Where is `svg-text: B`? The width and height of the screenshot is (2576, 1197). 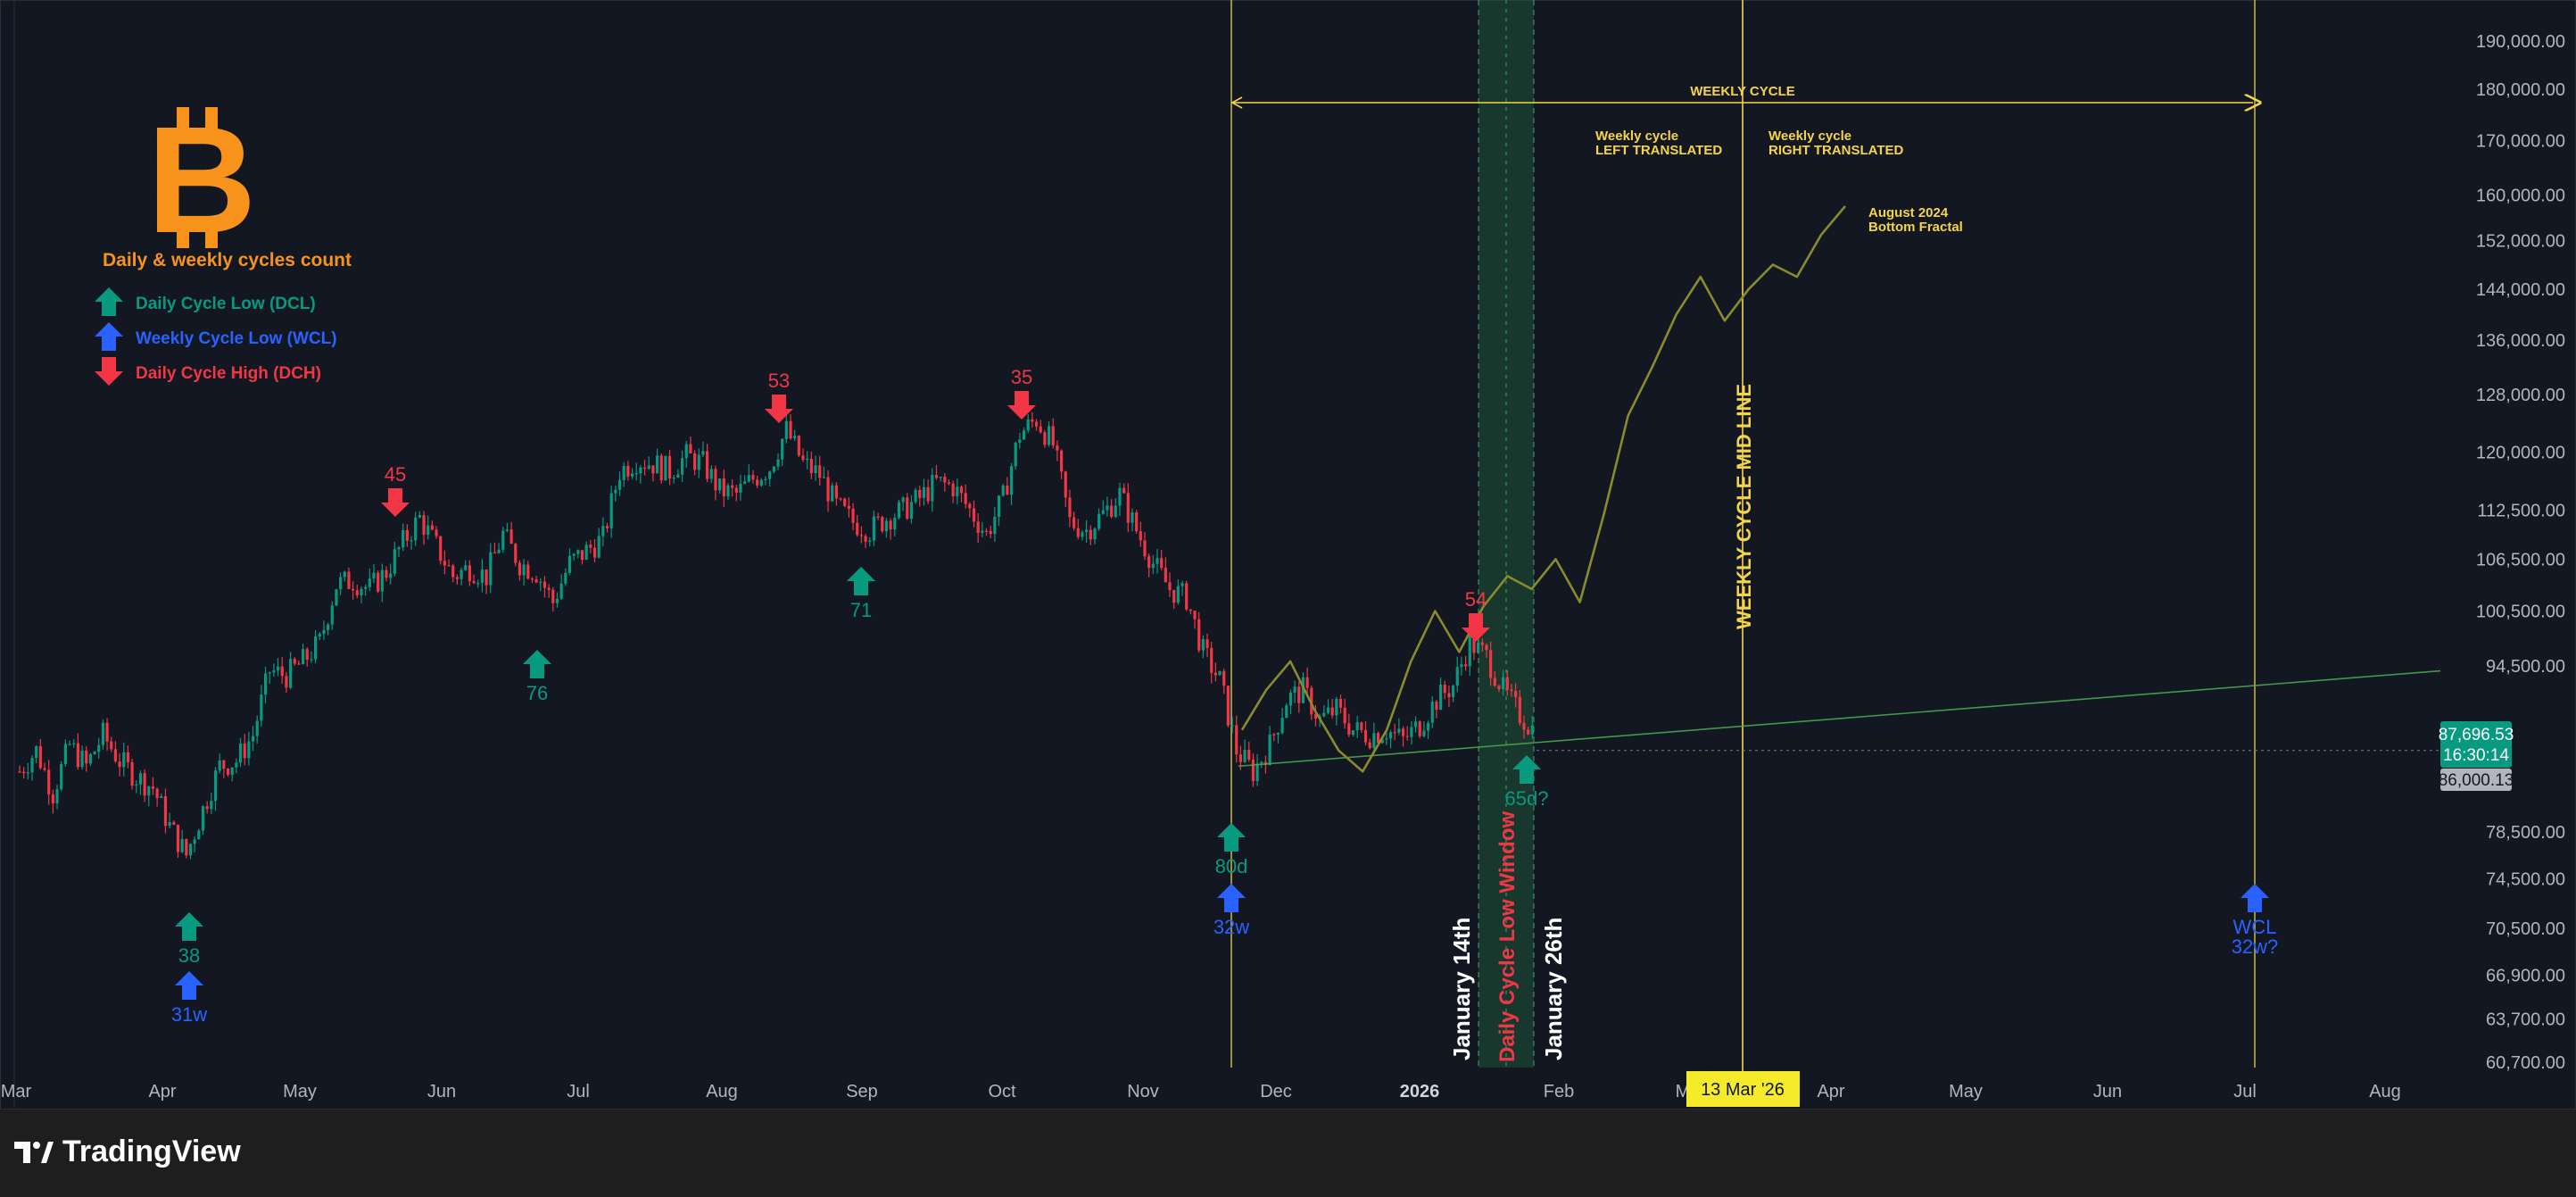
svg-text: B is located at coordinates (202, 181).